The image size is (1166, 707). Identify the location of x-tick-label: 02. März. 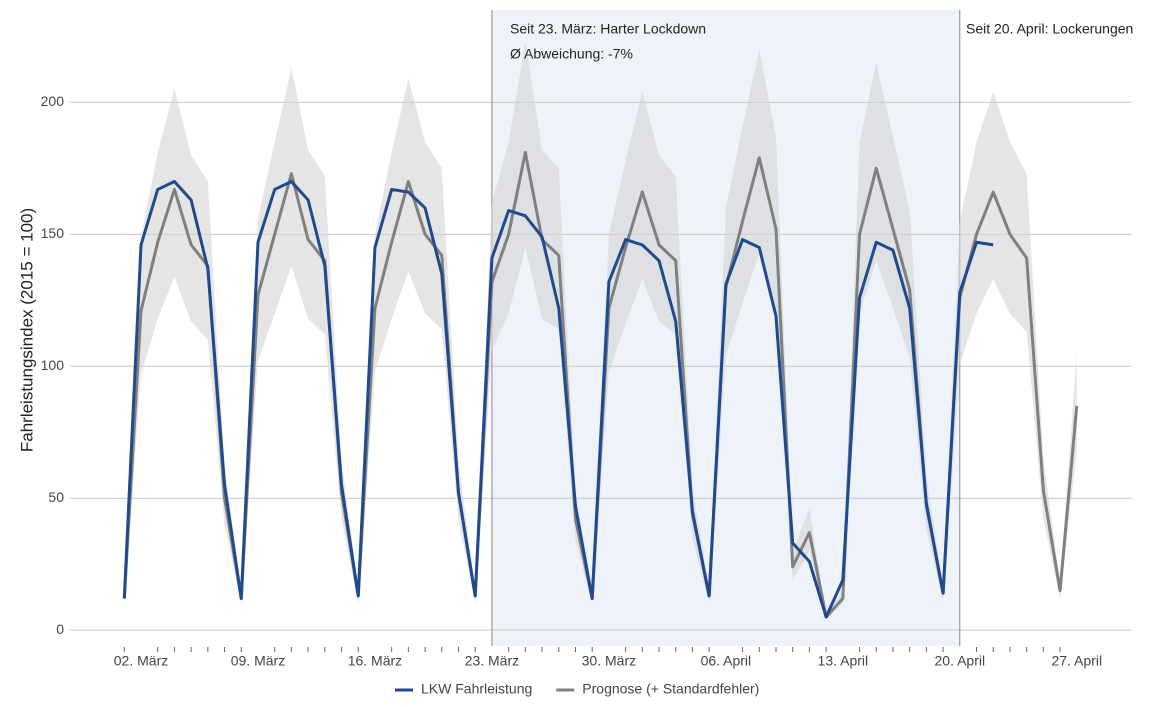
(141, 661).